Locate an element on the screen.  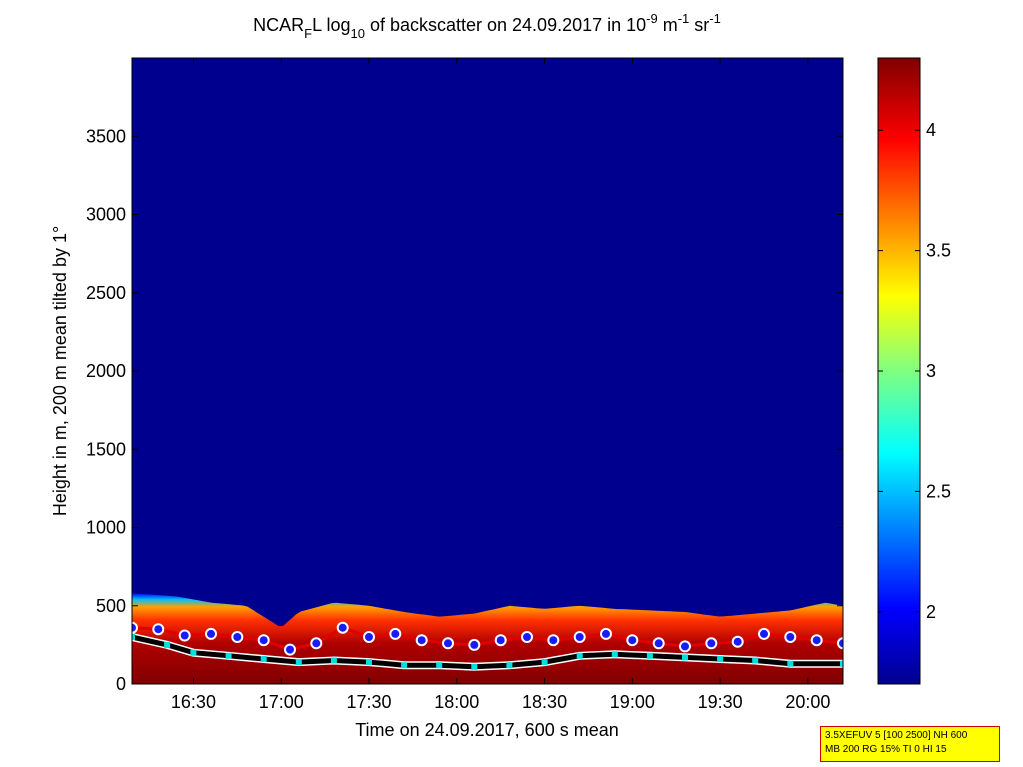
heatmap-layers is located at coordinates (487, 638).